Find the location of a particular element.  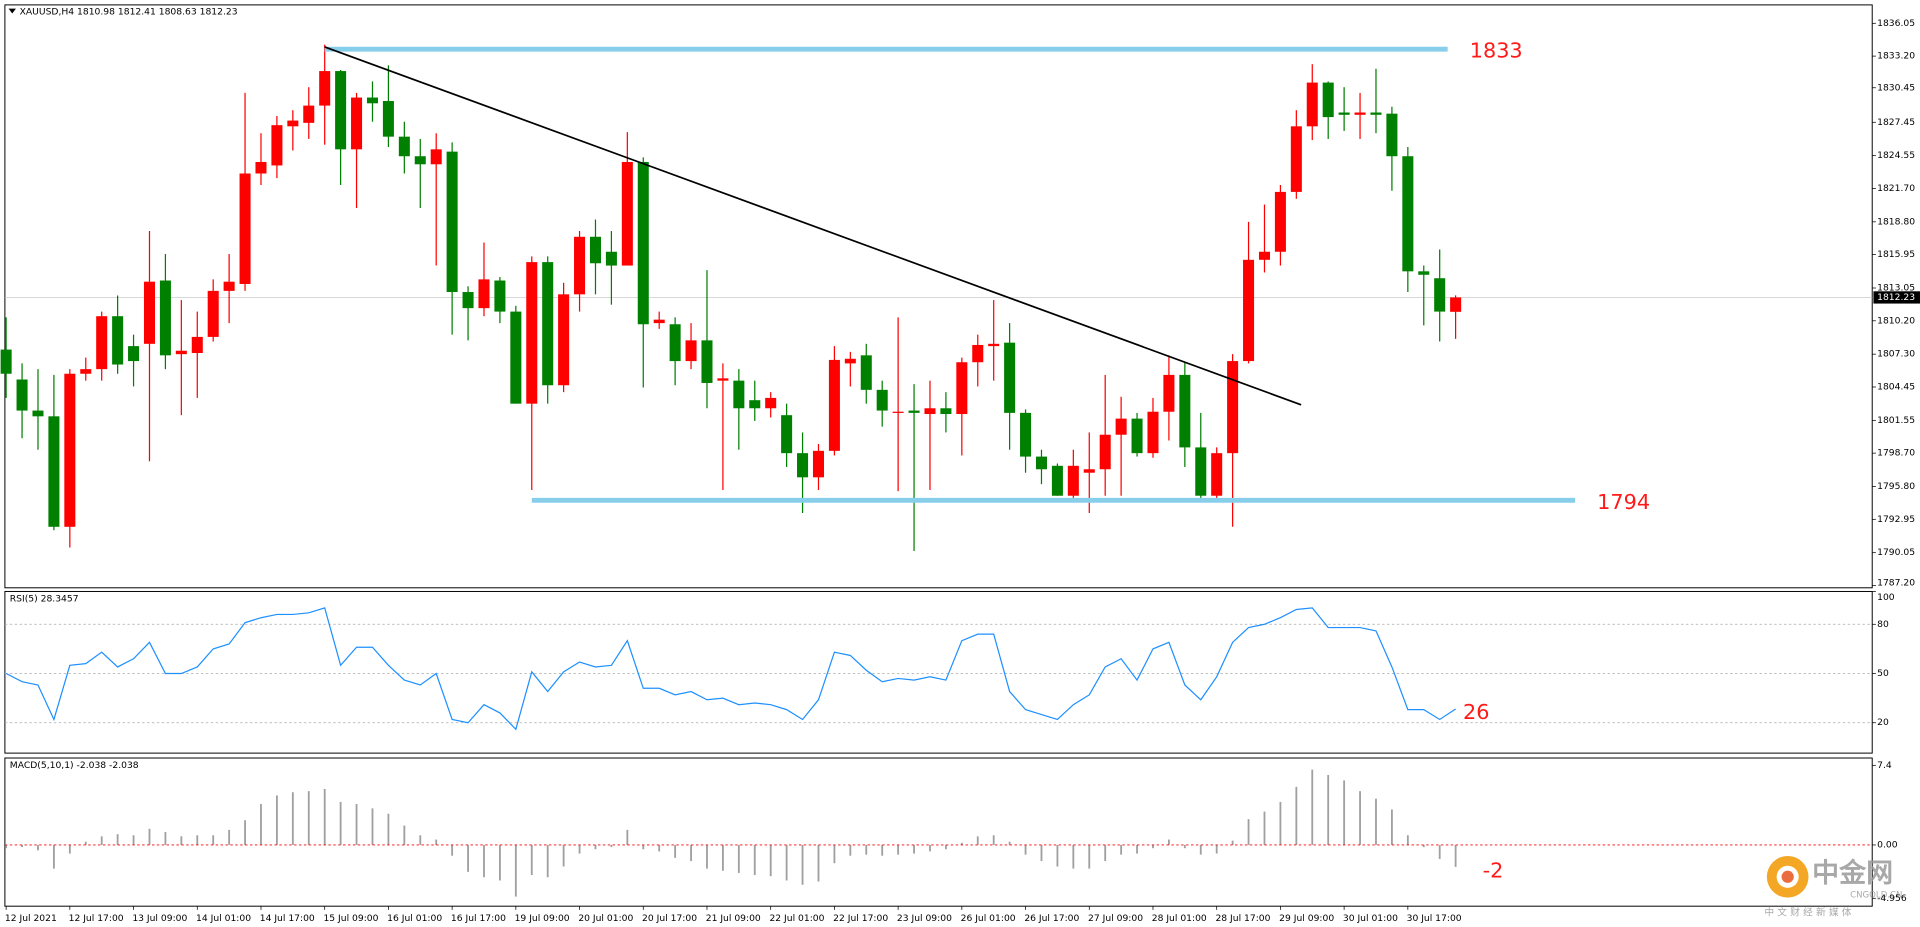

y-tick-label: 1810.20 is located at coordinates (1896, 320).